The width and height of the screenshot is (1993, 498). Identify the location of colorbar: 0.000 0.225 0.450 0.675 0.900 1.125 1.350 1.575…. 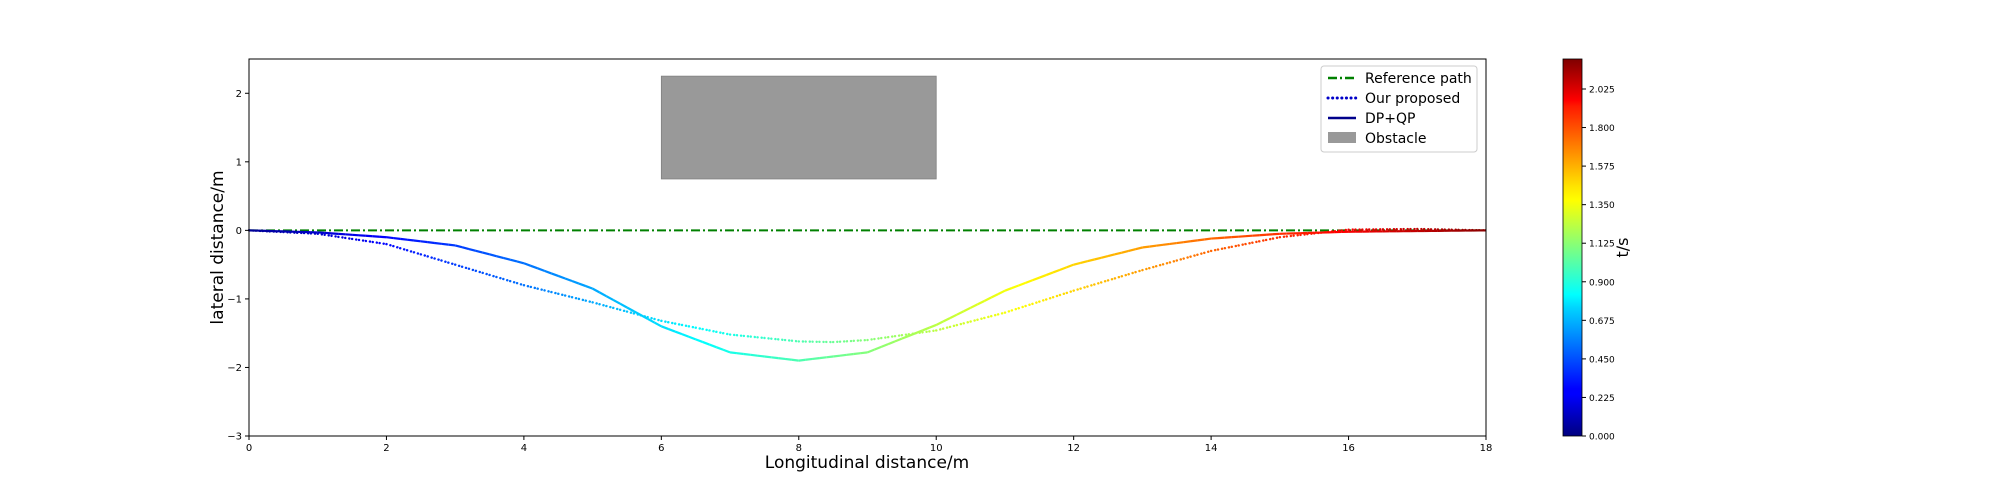
(1597, 250).